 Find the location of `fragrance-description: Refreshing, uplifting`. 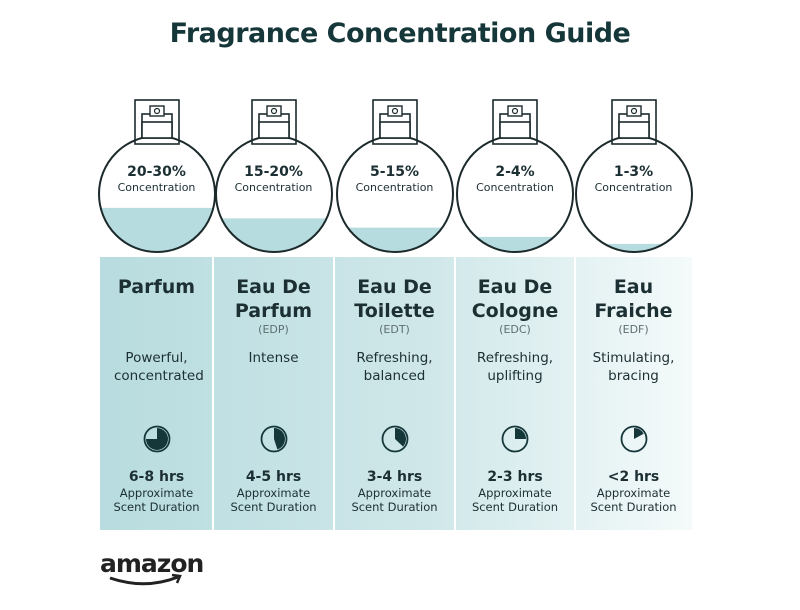

fragrance-description: Refreshing, uplifting is located at coordinates (515, 367).